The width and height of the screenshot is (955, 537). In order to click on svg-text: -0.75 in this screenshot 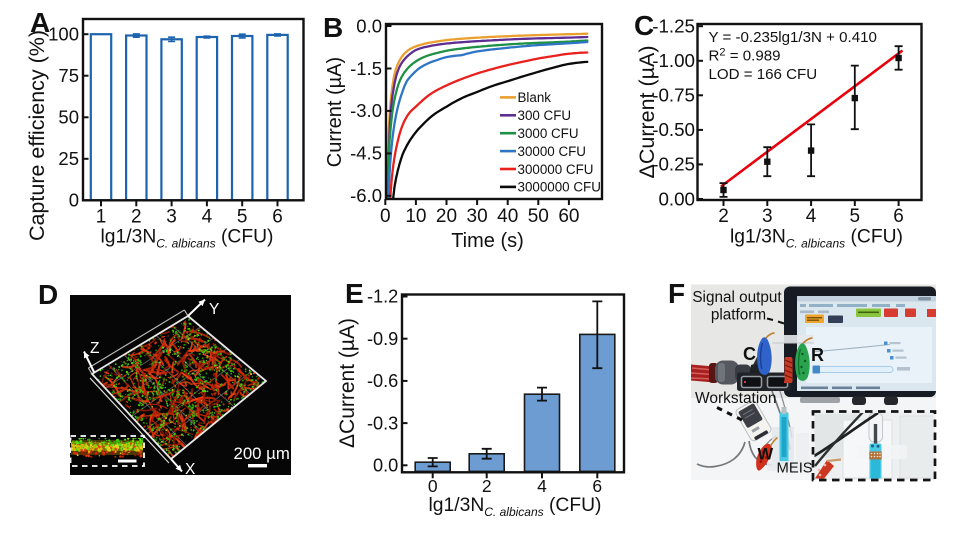, I will do `click(673, 95)`.